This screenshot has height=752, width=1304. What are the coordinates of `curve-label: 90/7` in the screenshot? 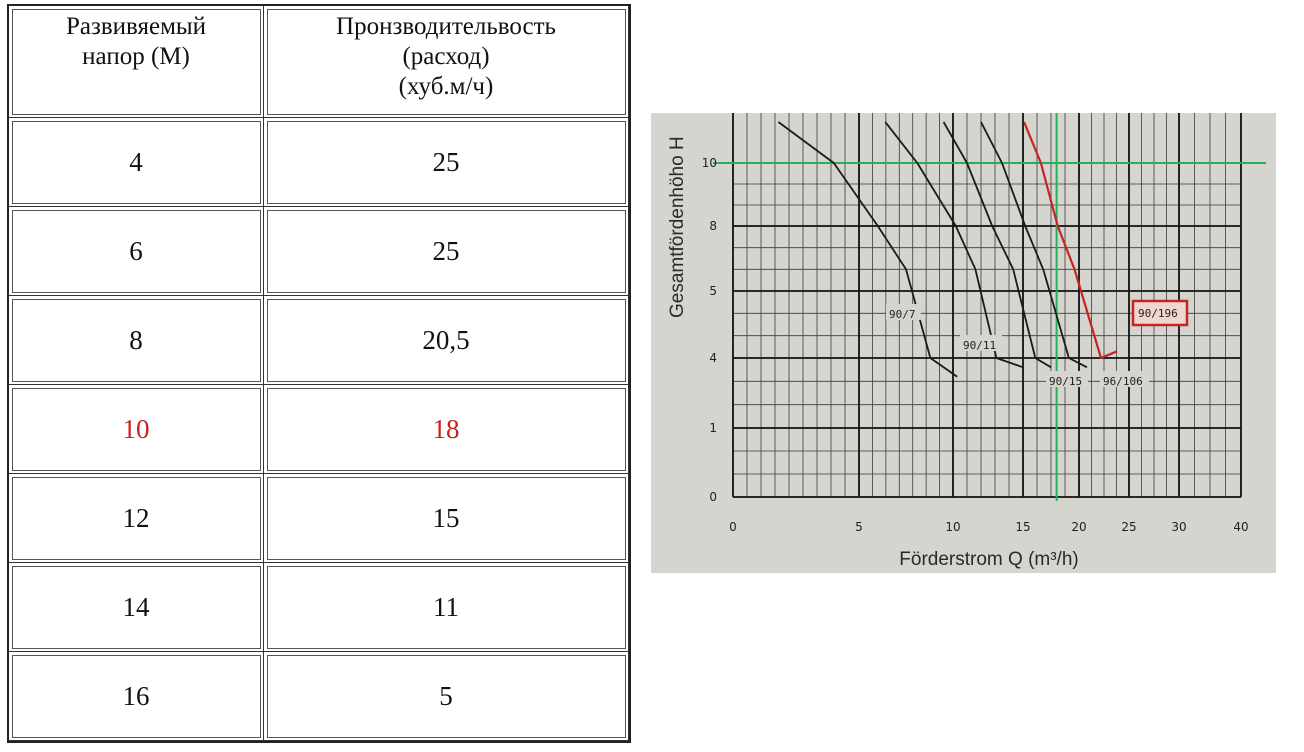 It's located at (902, 314).